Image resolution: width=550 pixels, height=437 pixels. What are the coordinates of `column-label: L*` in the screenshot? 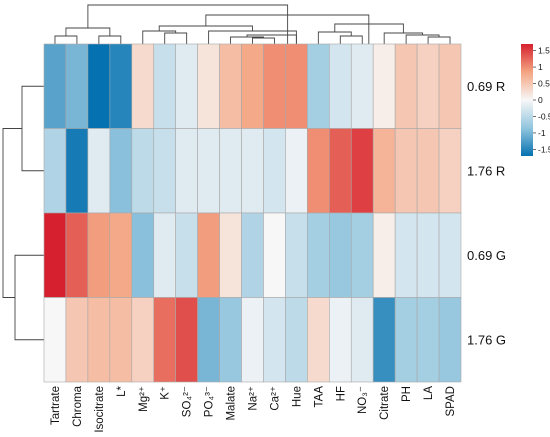 It's located at (122, 390).